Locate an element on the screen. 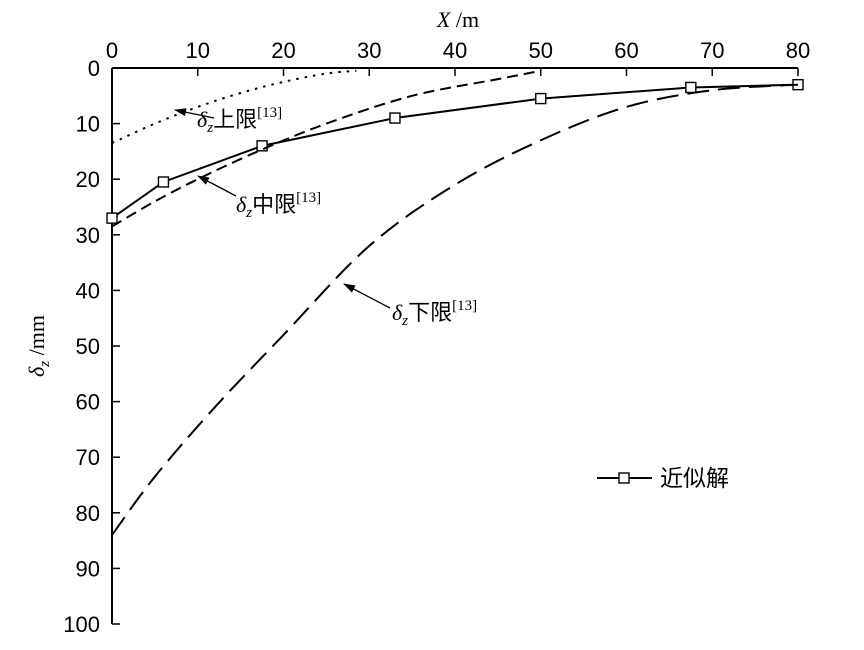 Image resolution: width=864 pixels, height=650 pixels. annotation-text: 下限 is located at coordinates (430, 313).